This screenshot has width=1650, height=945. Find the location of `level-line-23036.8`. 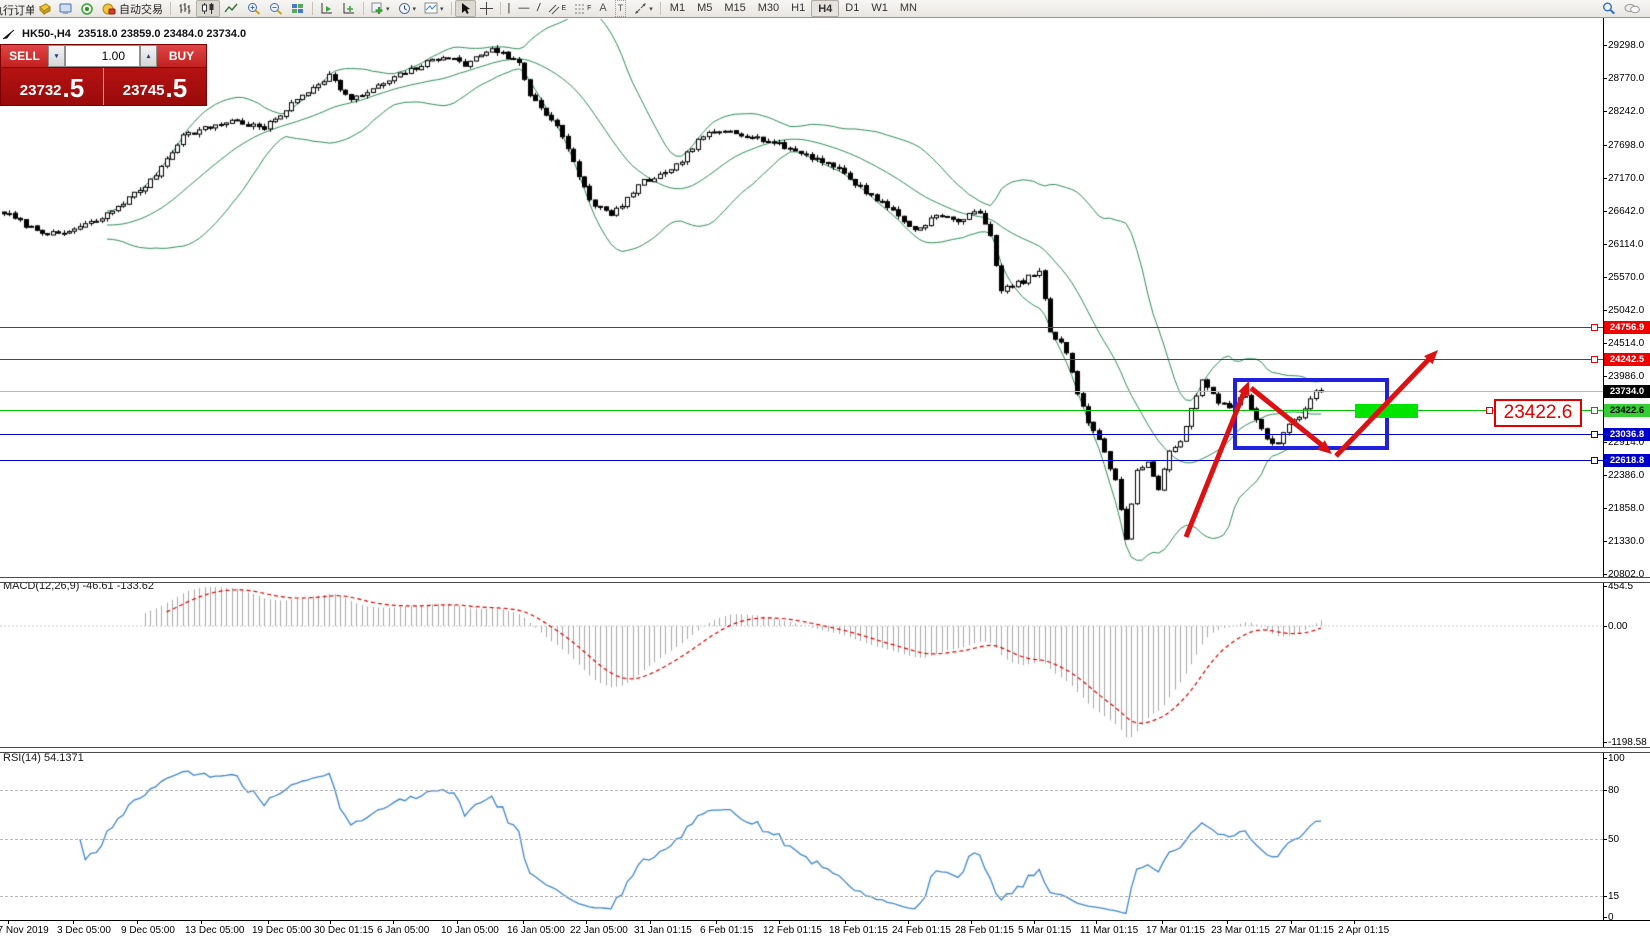

level-line-23036.8 is located at coordinates (801, 434).